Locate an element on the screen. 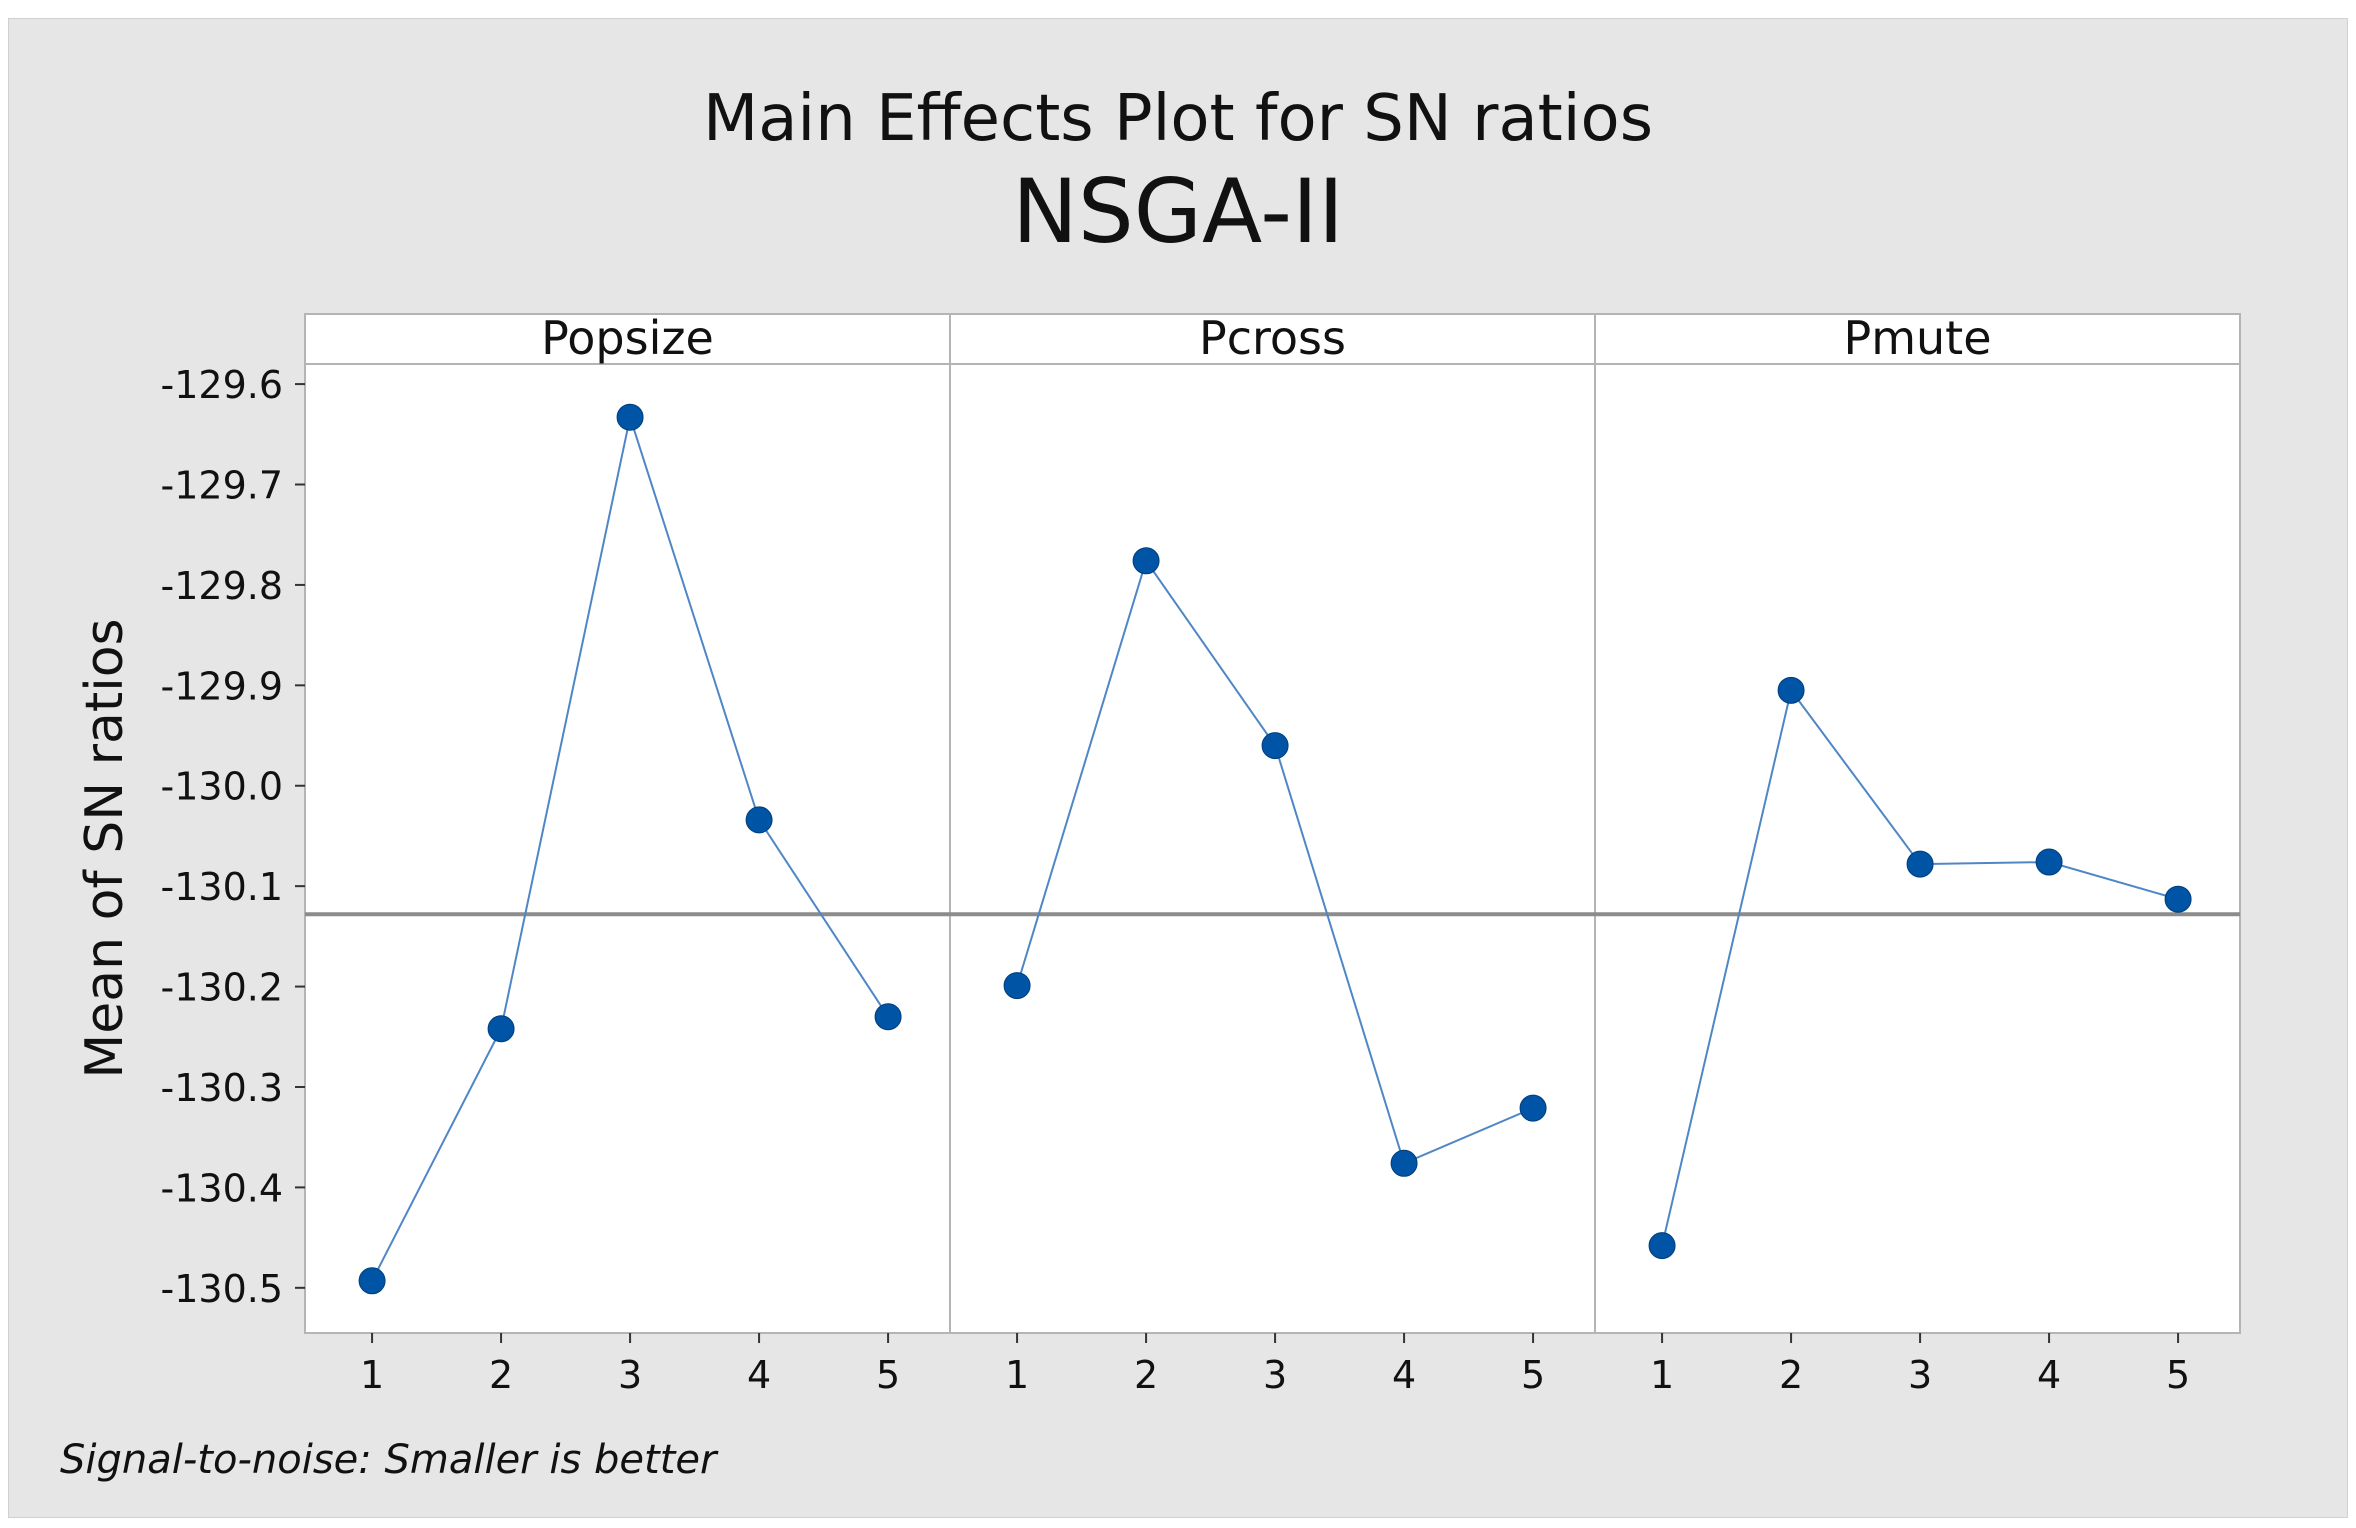  y-axis-label: Mean of SN ratios is located at coordinates (105, 848).